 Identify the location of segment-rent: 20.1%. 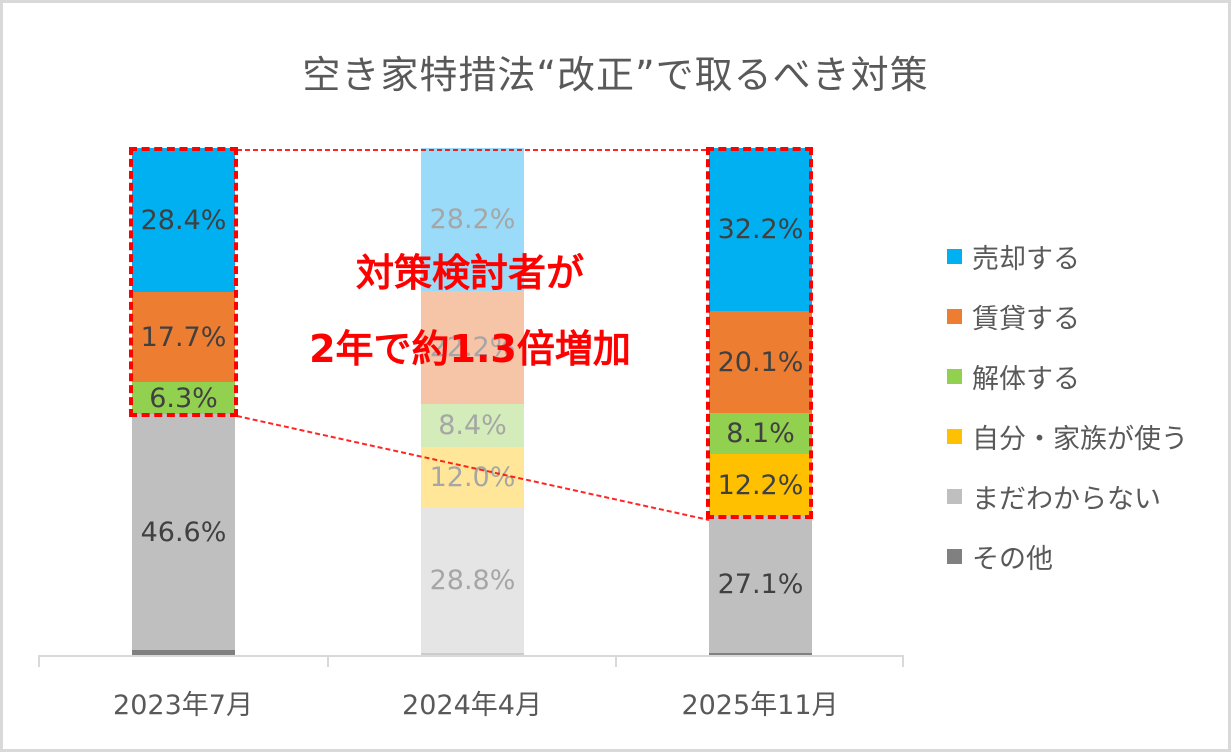
(760, 362).